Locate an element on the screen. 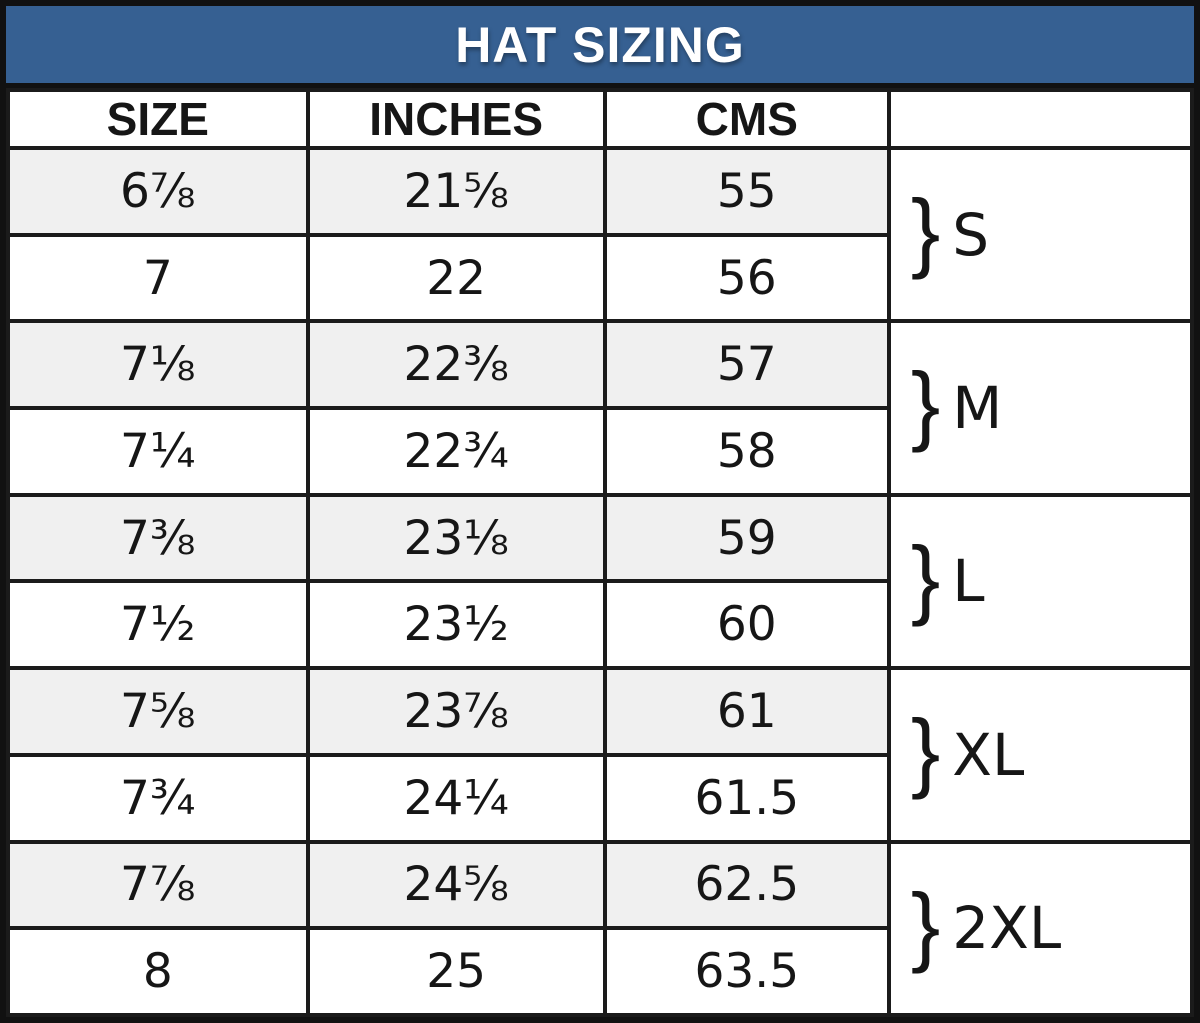  table-row: 7¾ 24¼ 61.5 is located at coordinates (599, 798).